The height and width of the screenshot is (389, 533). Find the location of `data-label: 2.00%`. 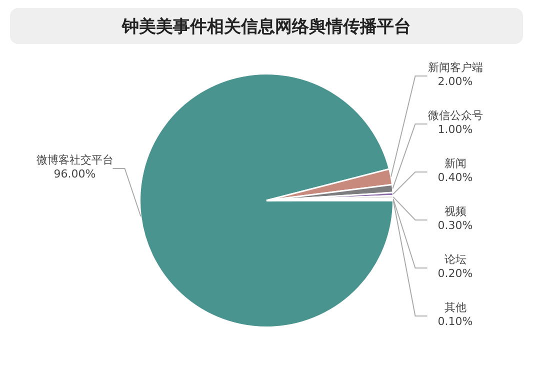

data-label: 2.00% is located at coordinates (455, 81).